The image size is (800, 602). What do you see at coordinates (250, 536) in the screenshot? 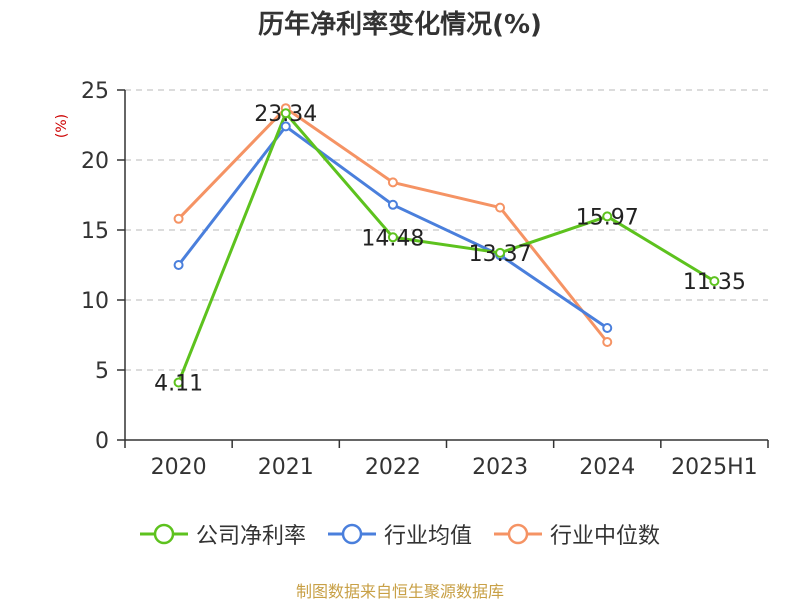
I see `legend-label: 公司净利率` at bounding box center [250, 536].